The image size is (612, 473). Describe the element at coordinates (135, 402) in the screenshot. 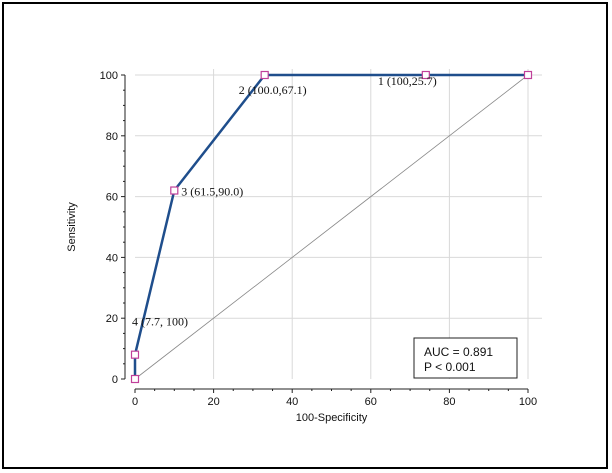

I see `x-tick-label: 0` at that location.